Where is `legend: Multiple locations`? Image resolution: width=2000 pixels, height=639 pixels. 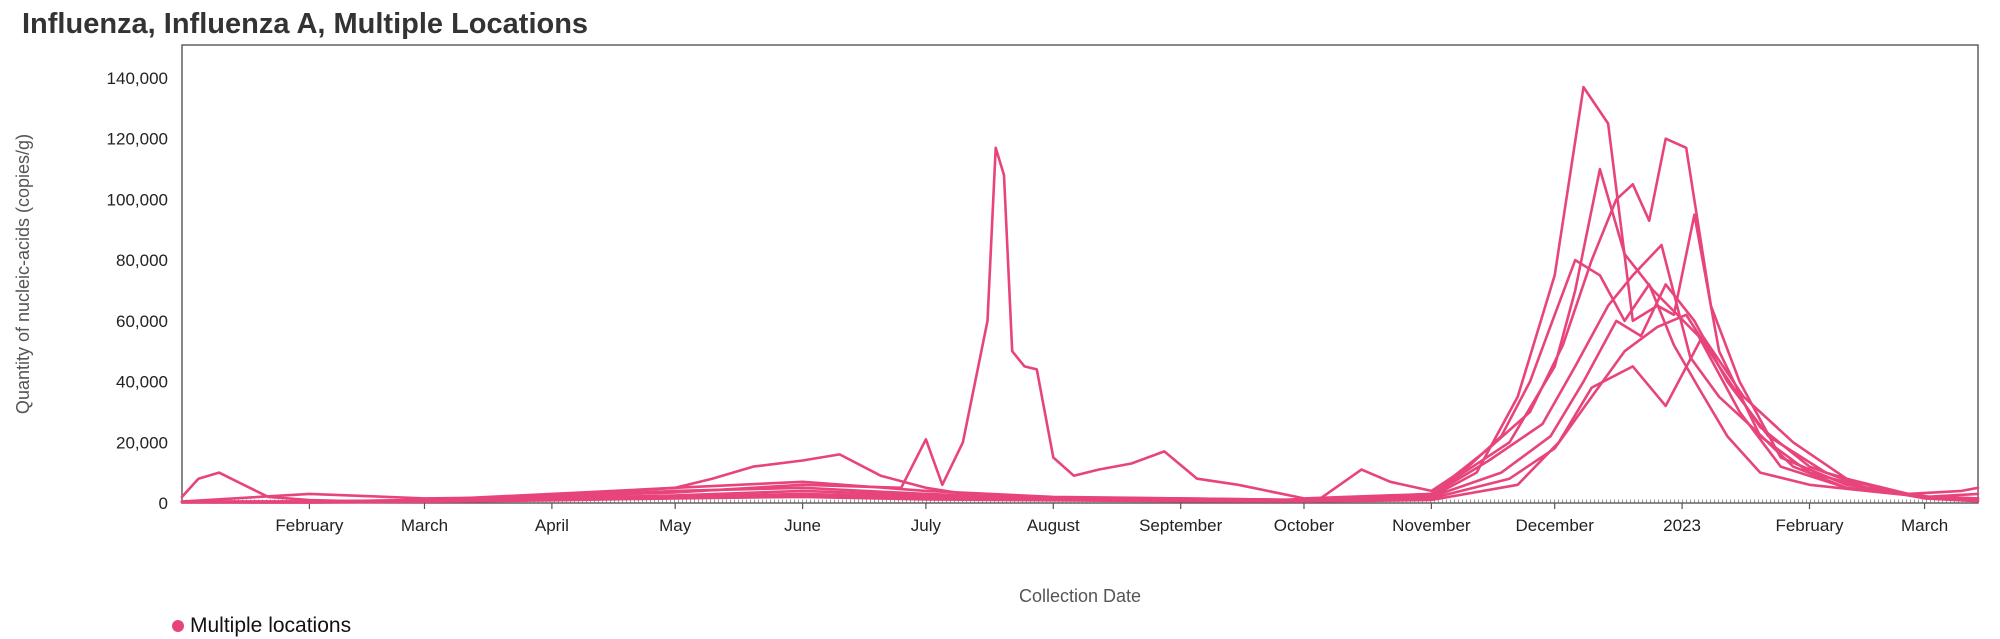
legend: Multiple locations is located at coordinates (261, 626).